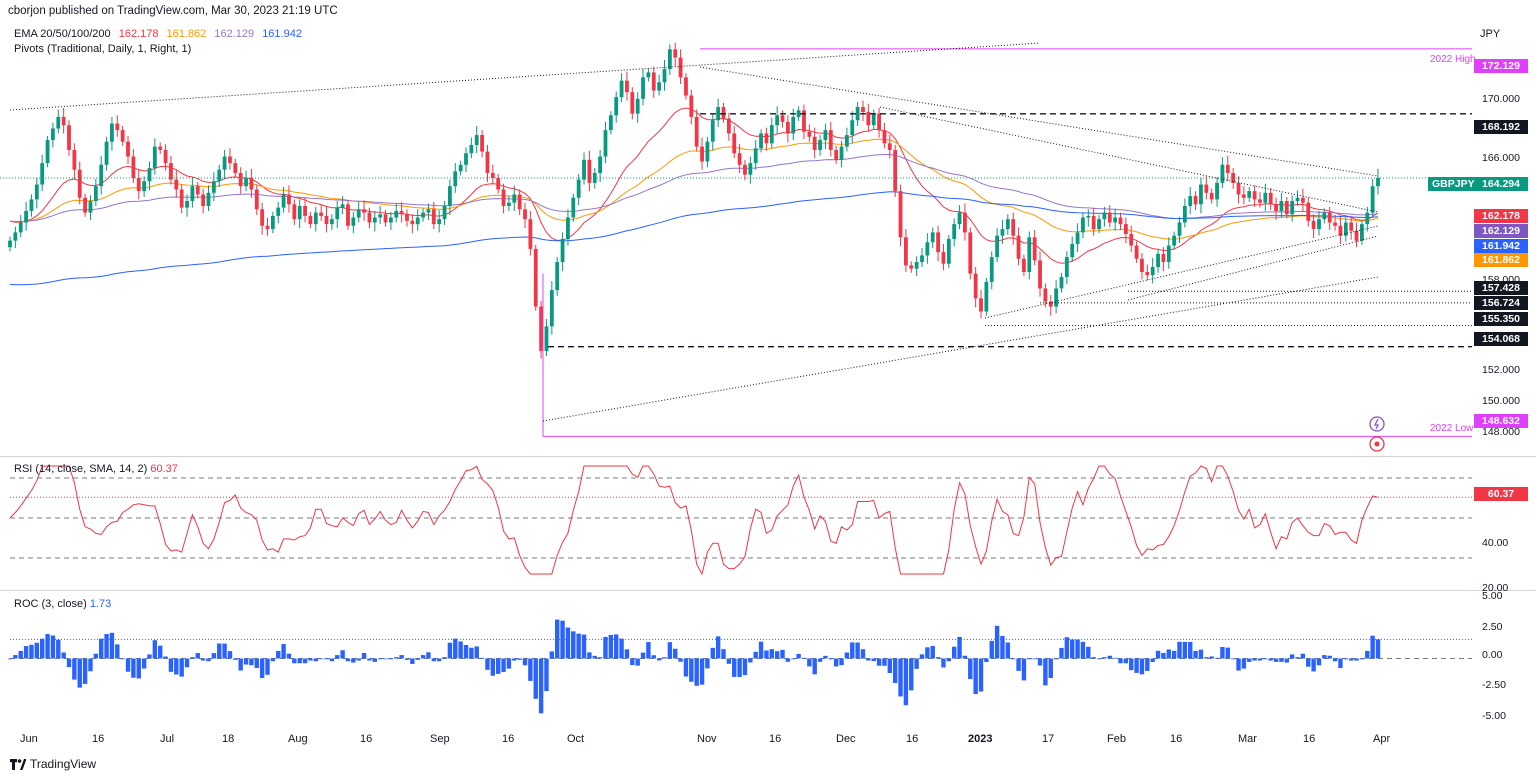  Describe the element at coordinates (98, 739) in the screenshot. I see `time-axis-label: 16` at that location.